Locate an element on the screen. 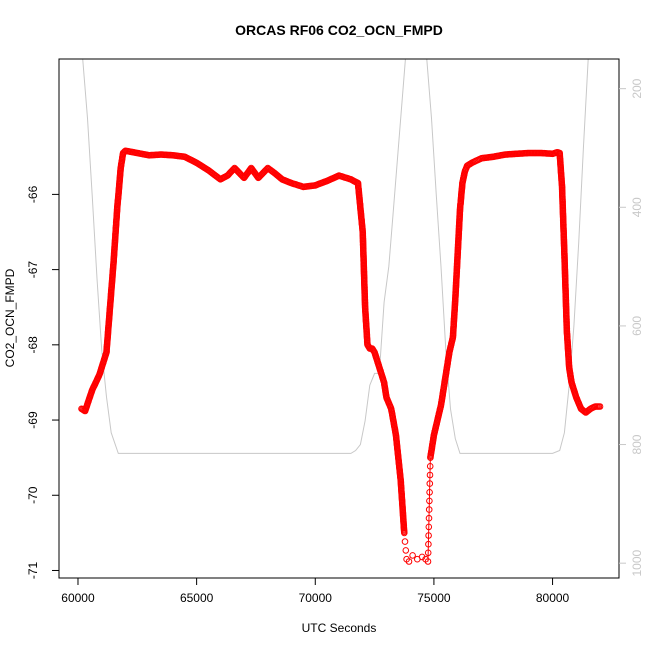 This screenshot has height=650, width=650. y2-axis: 200 400 600 800 1000 is located at coordinates (631, 327).